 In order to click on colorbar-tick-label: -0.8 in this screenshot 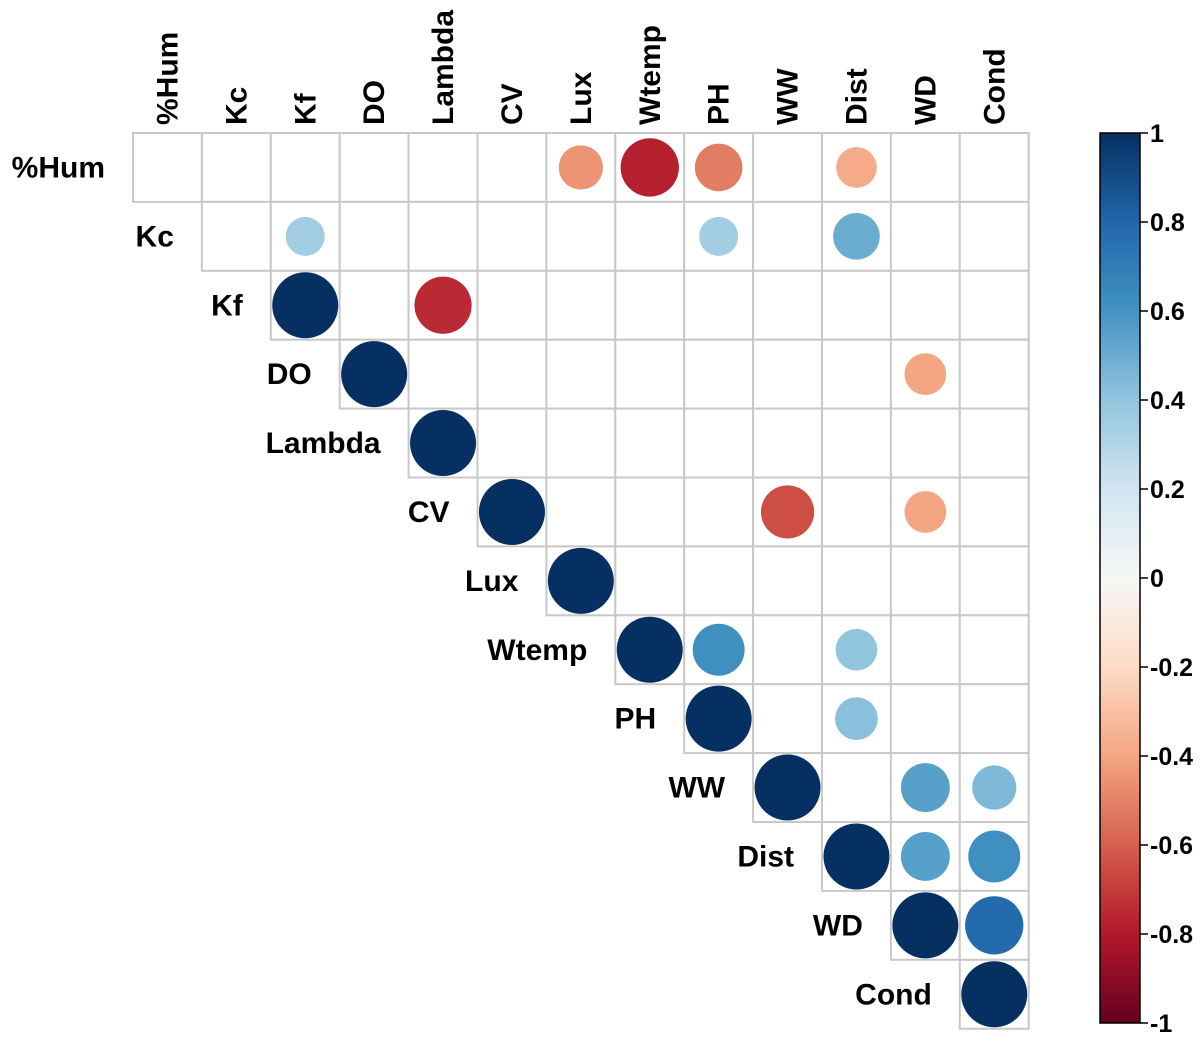, I will do `click(1171, 935)`.